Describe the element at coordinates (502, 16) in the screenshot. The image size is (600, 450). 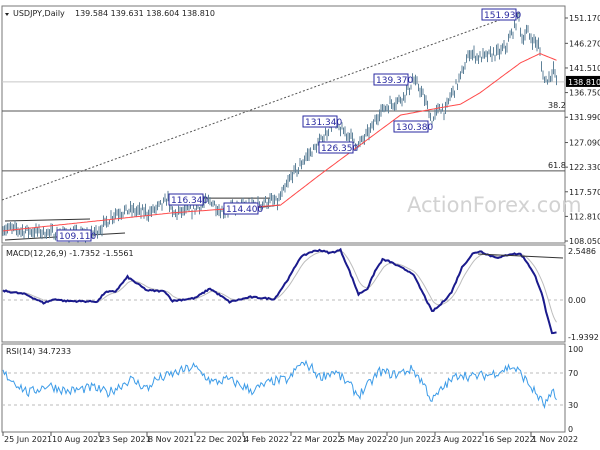
I see `price-annotation: 151.930` at that location.